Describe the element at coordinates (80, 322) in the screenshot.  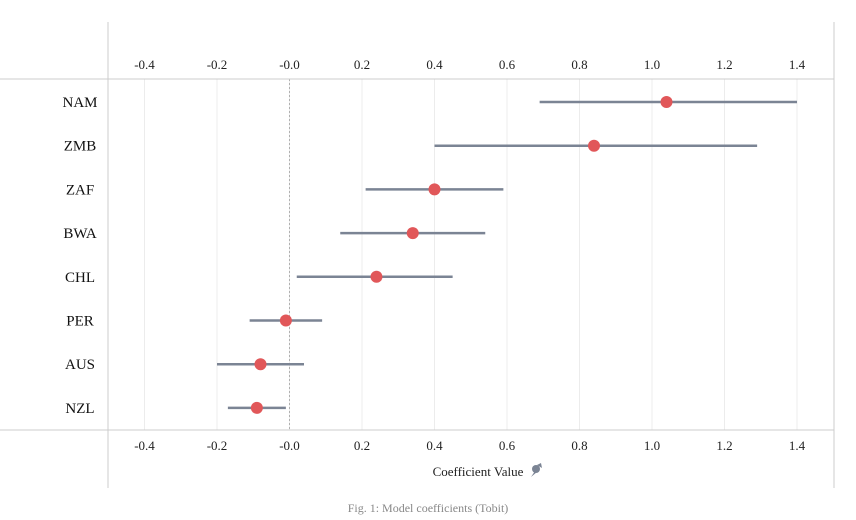
I see `category-label-per: PER` at that location.